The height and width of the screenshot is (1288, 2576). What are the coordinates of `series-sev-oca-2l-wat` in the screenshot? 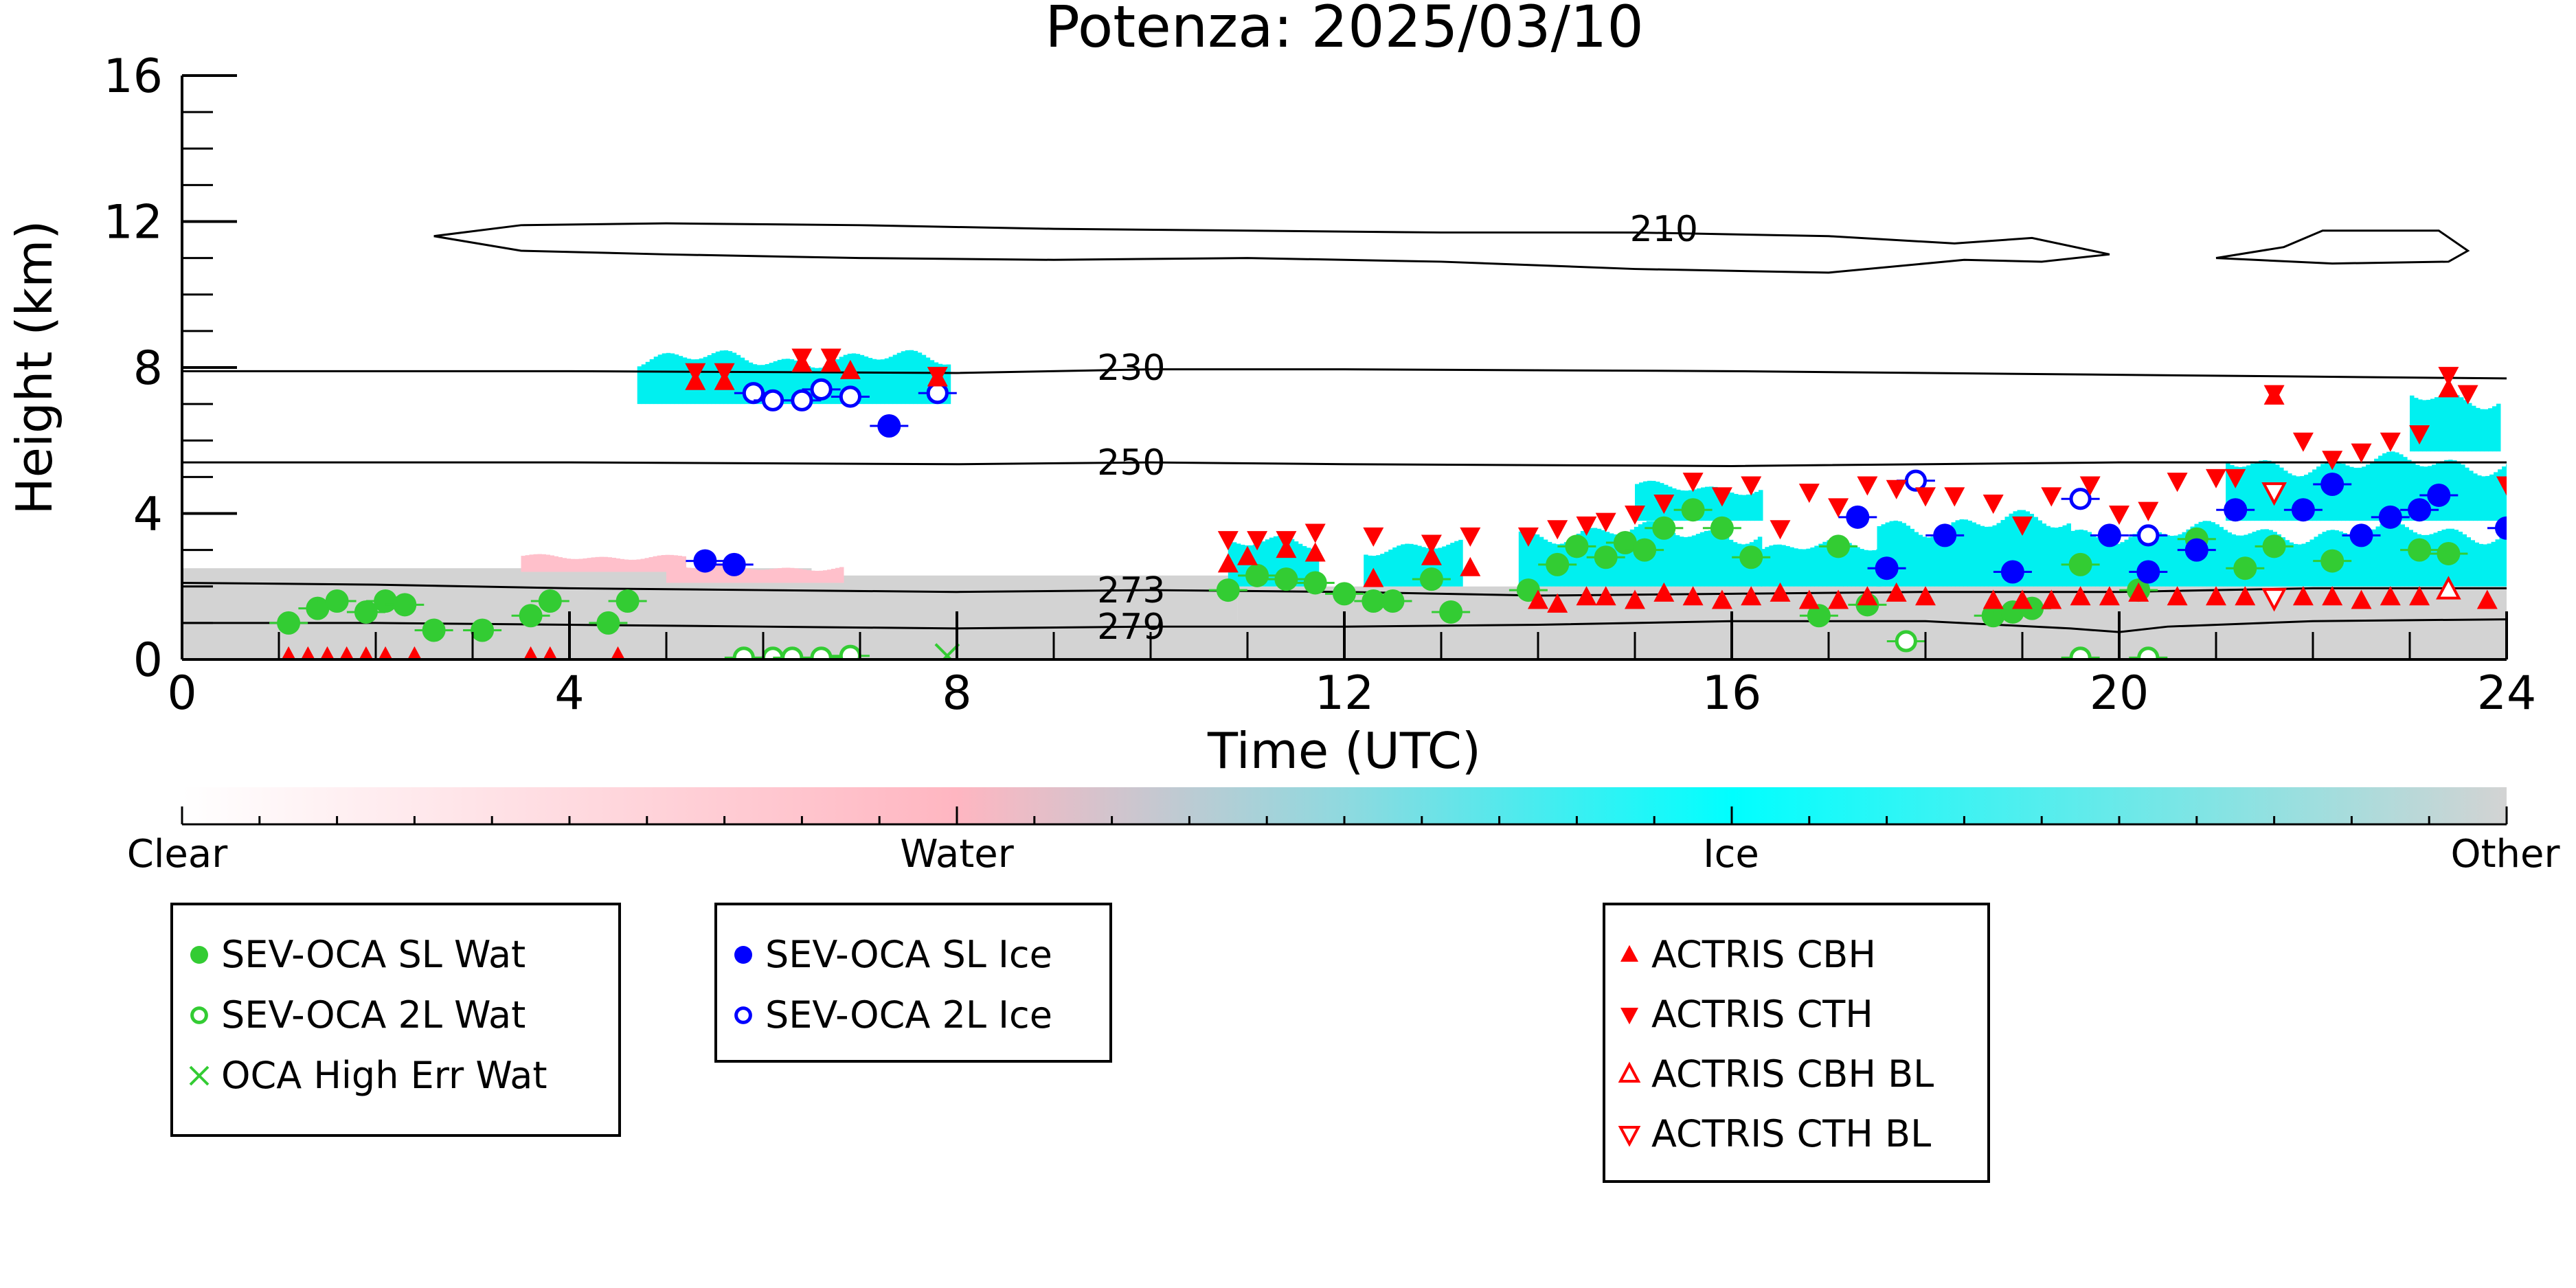 It's located at (1446, 644).